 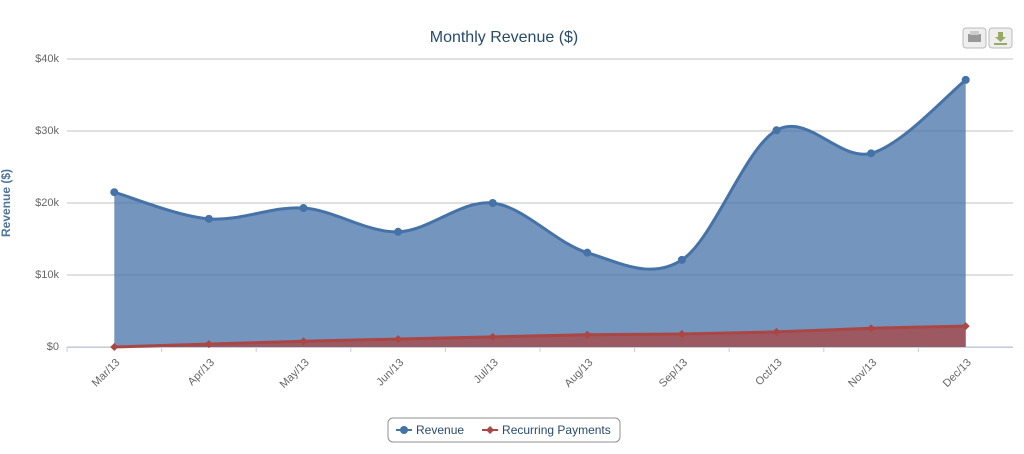 What do you see at coordinates (862, 373) in the screenshot?
I see `x-tick-label: Nov/13` at bounding box center [862, 373].